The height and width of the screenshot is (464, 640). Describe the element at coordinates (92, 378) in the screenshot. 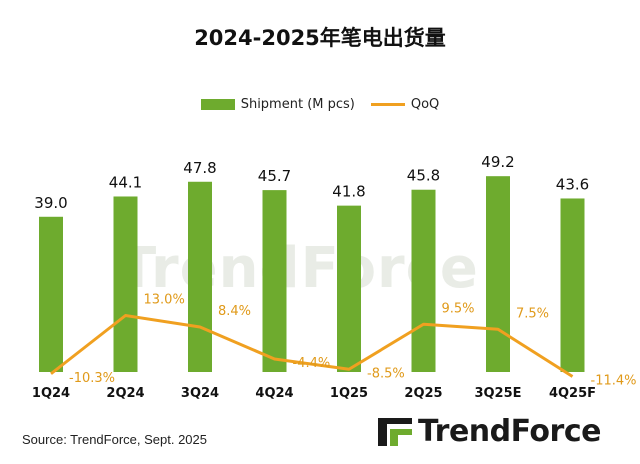

I see `qoq-value-label: -10.3%` at that location.